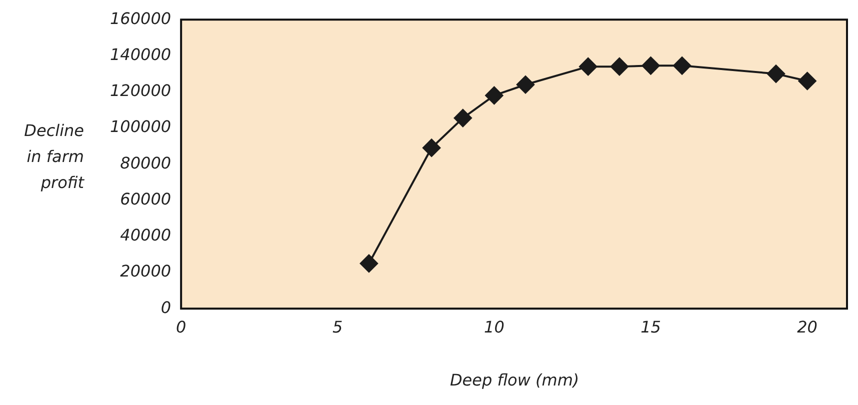 The width and height of the screenshot is (858, 405). Describe the element at coordinates (166, 307) in the screenshot. I see `y-tick-label: 0` at that location.